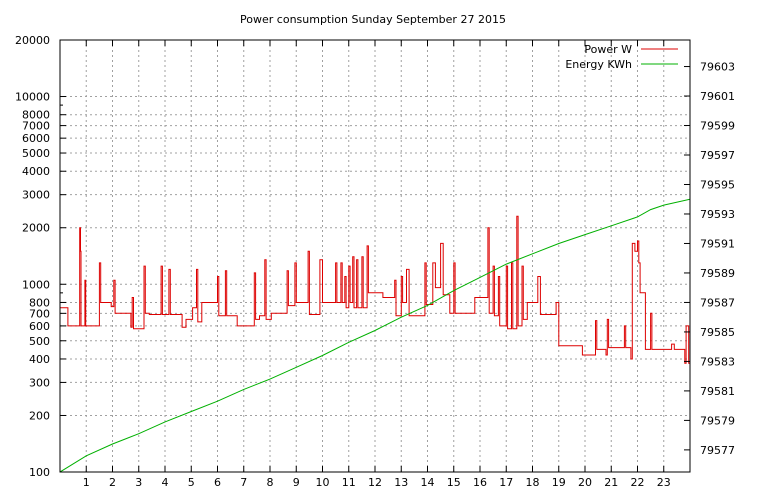 This screenshot has height=500, width=768. Describe the element at coordinates (717, 243) in the screenshot. I see `y2-tick-label: 79591` at that location.